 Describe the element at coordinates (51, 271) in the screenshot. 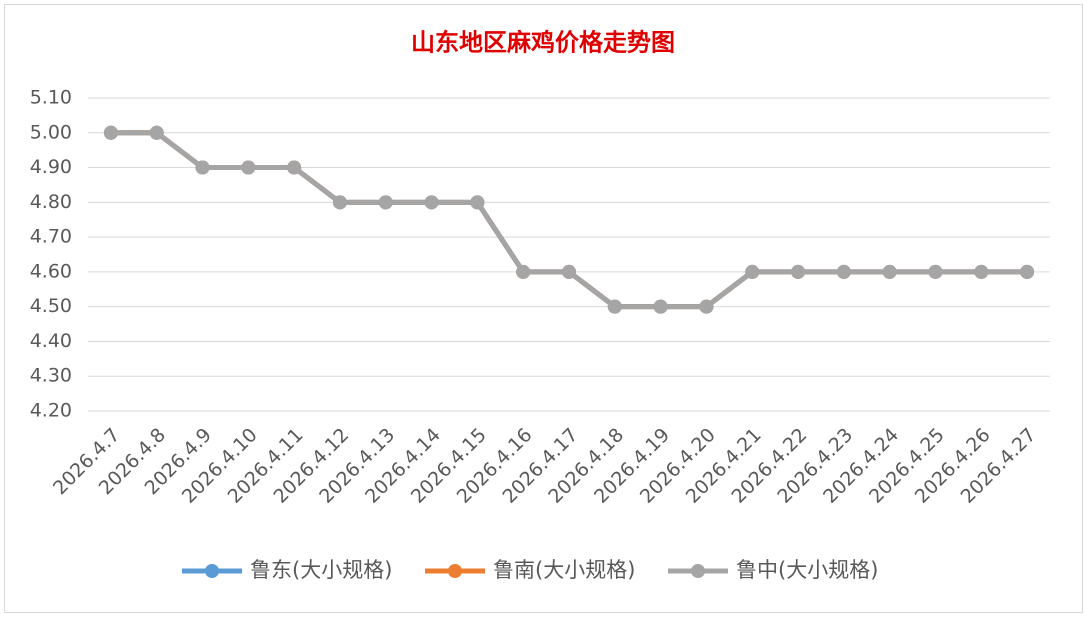

I see `y-tick-label: 4.60` at that location.